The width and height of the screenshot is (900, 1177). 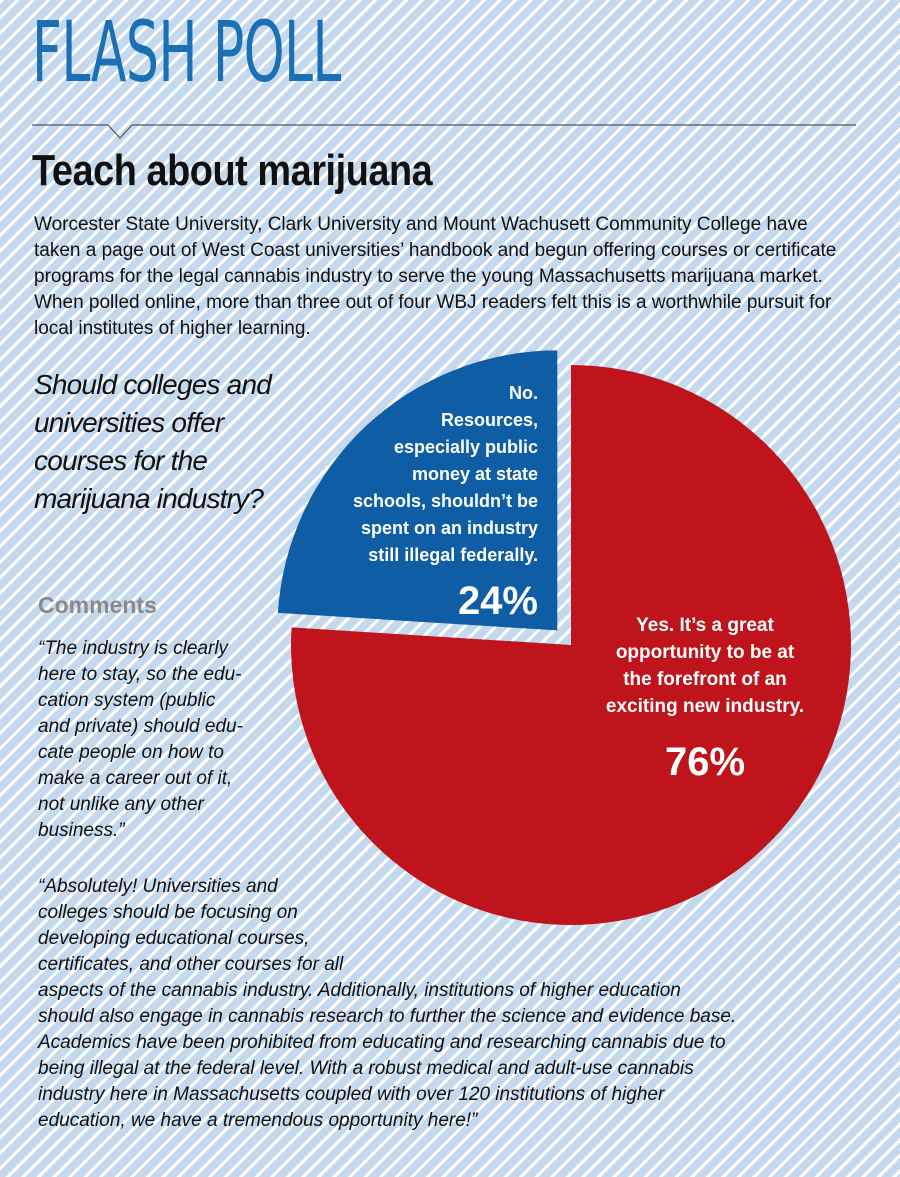 I want to click on comments-heading: Comments, so click(x=97, y=605).